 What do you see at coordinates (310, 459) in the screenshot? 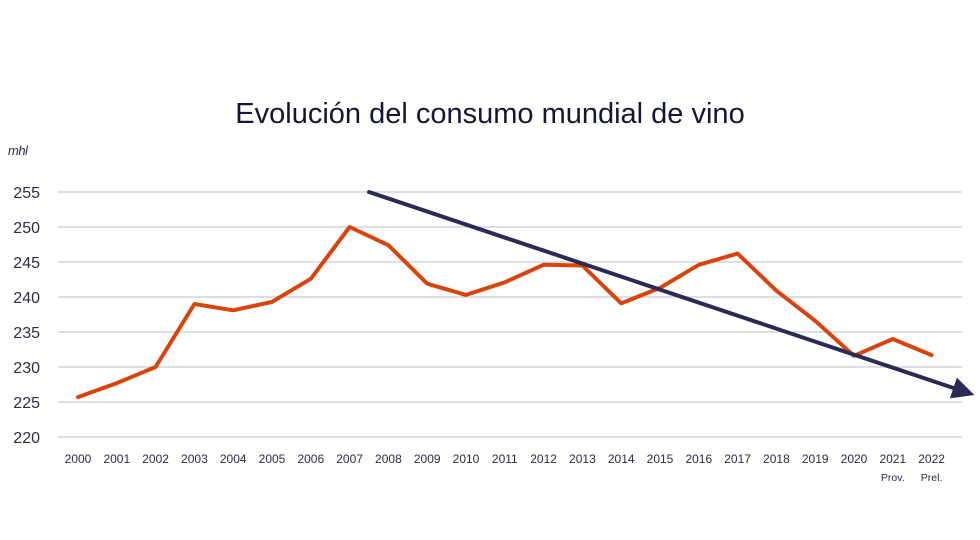
I see `x-tick-label: 2006` at bounding box center [310, 459].